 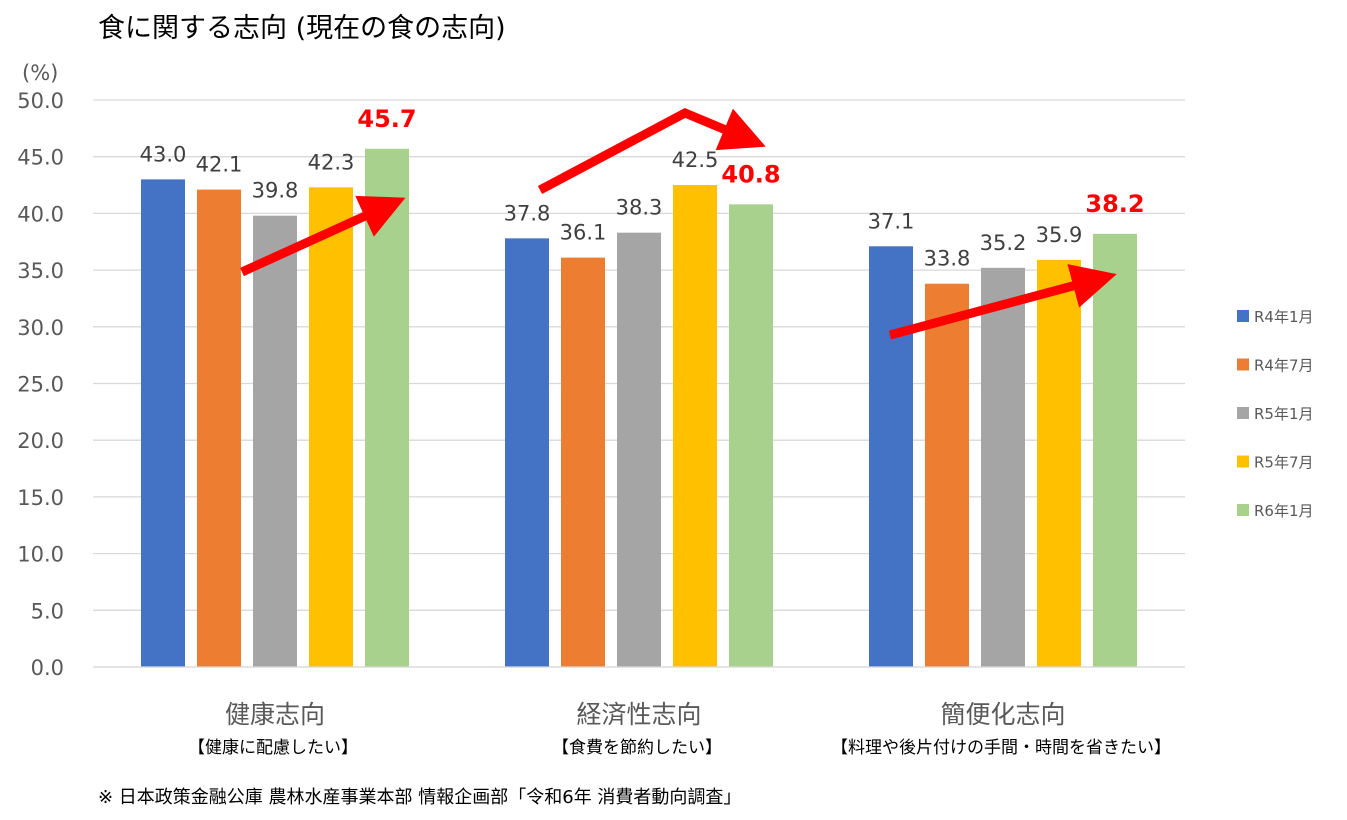 I want to click on category-label: 健康志向, so click(x=275, y=714).